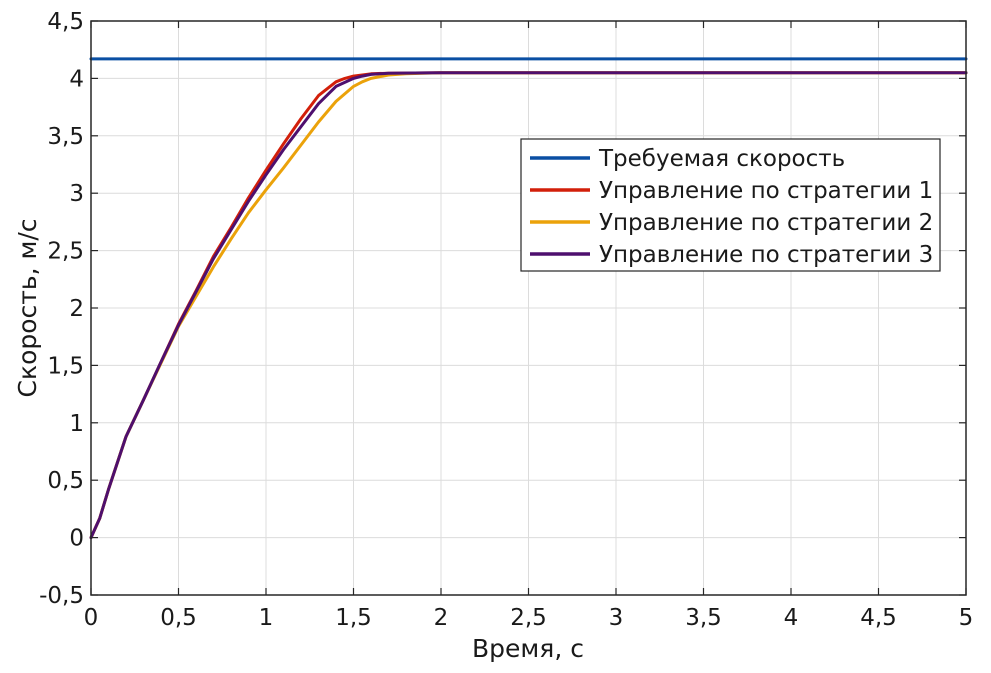 This screenshot has width=991, height=673. I want to click on x-tick-label: 0, so click(91, 618).